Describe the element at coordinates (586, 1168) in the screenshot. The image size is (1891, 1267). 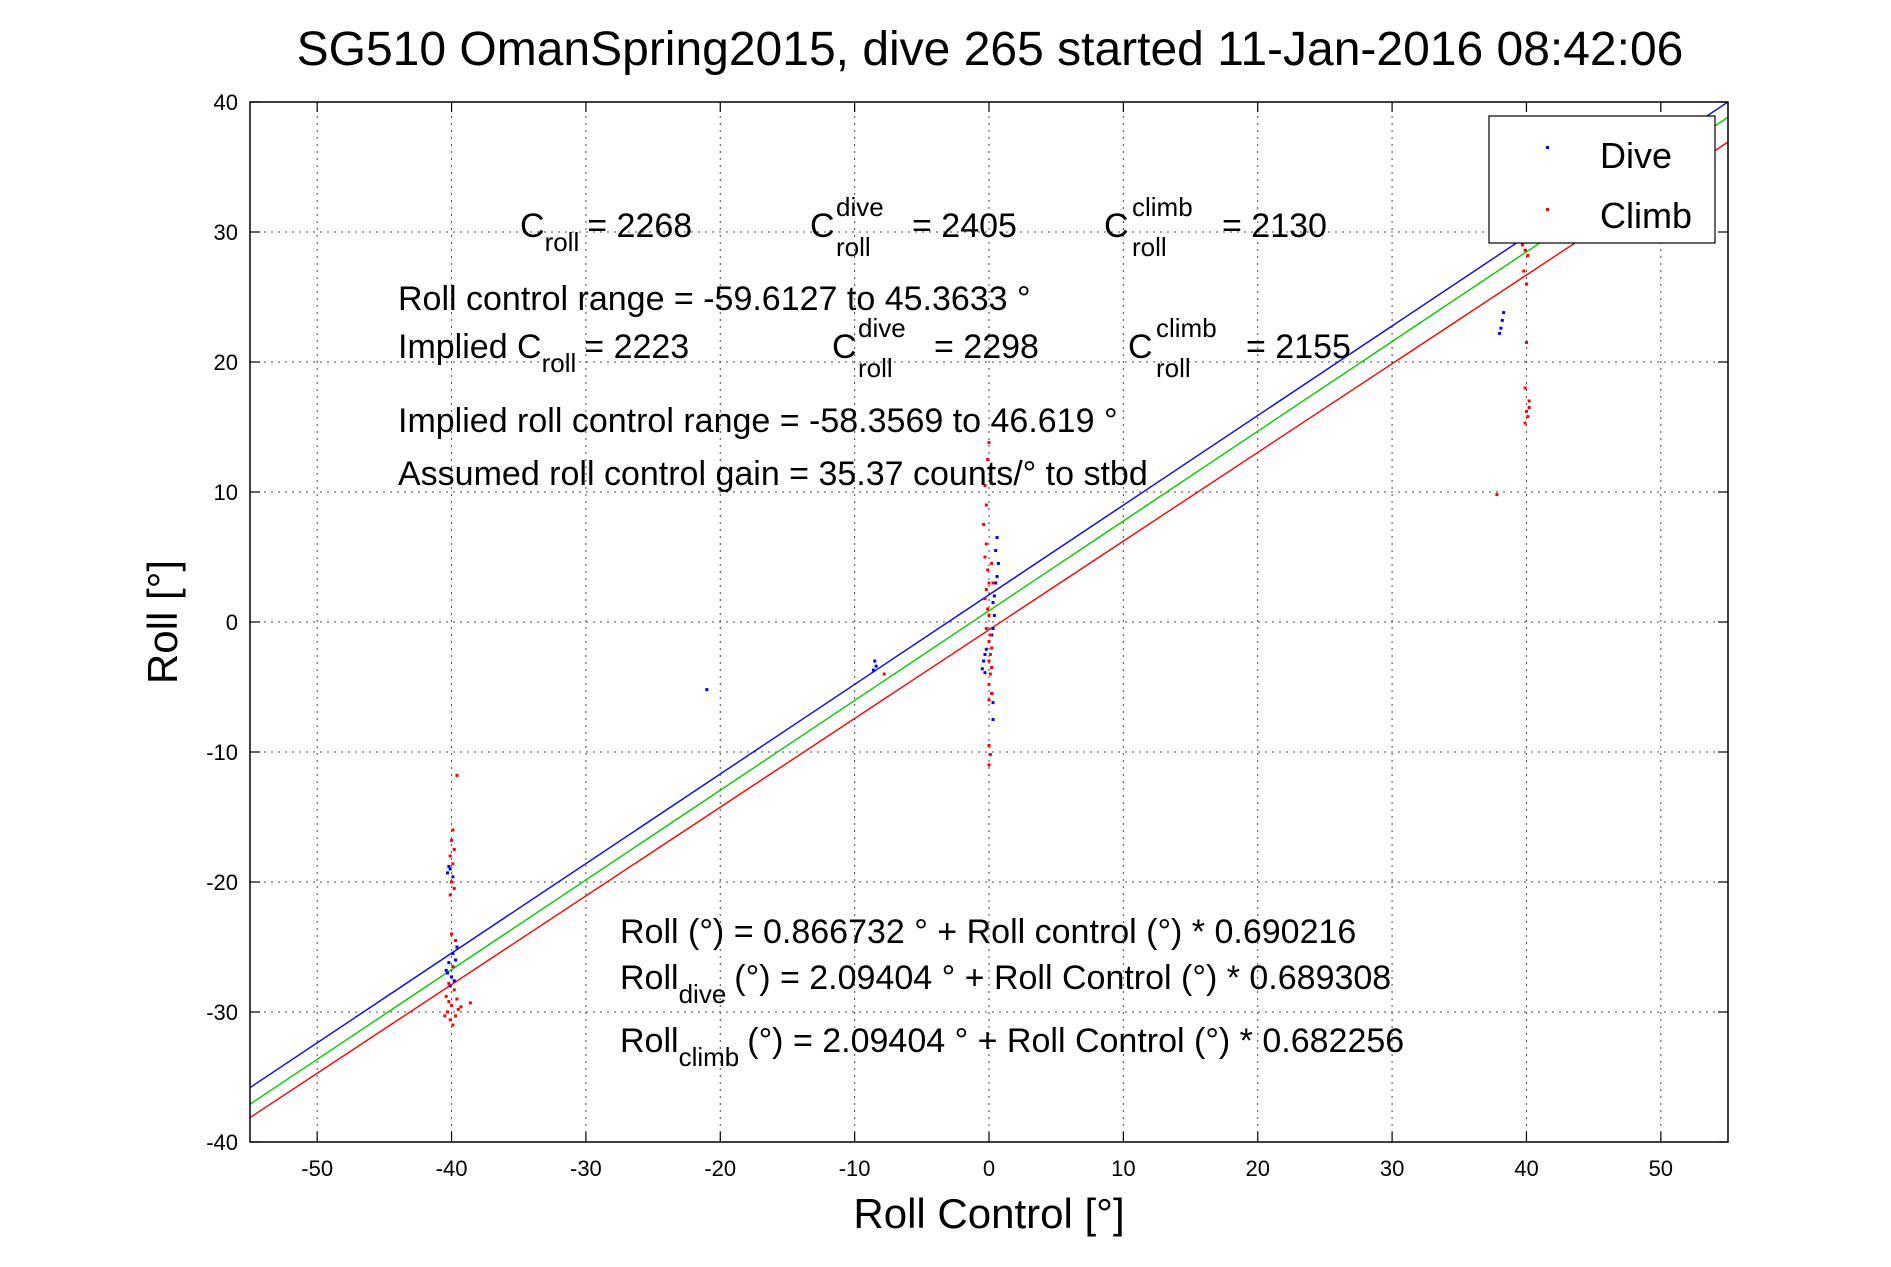
I see `x-tick-label: -30` at that location.